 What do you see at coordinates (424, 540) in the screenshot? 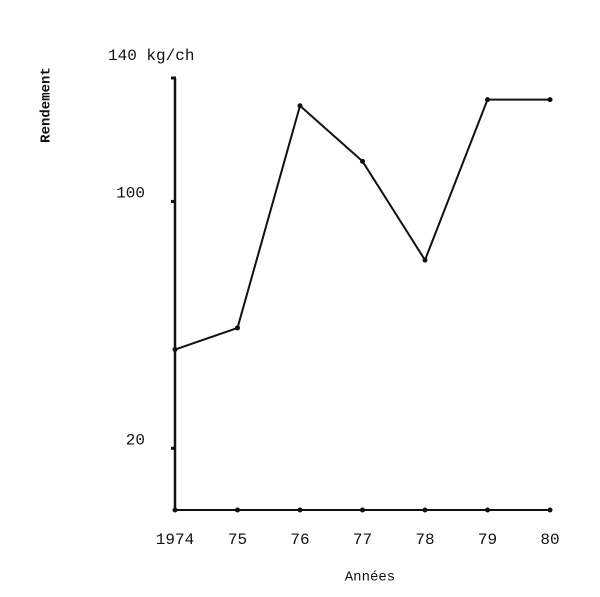
I see `x-tick-label: 78` at bounding box center [424, 540].